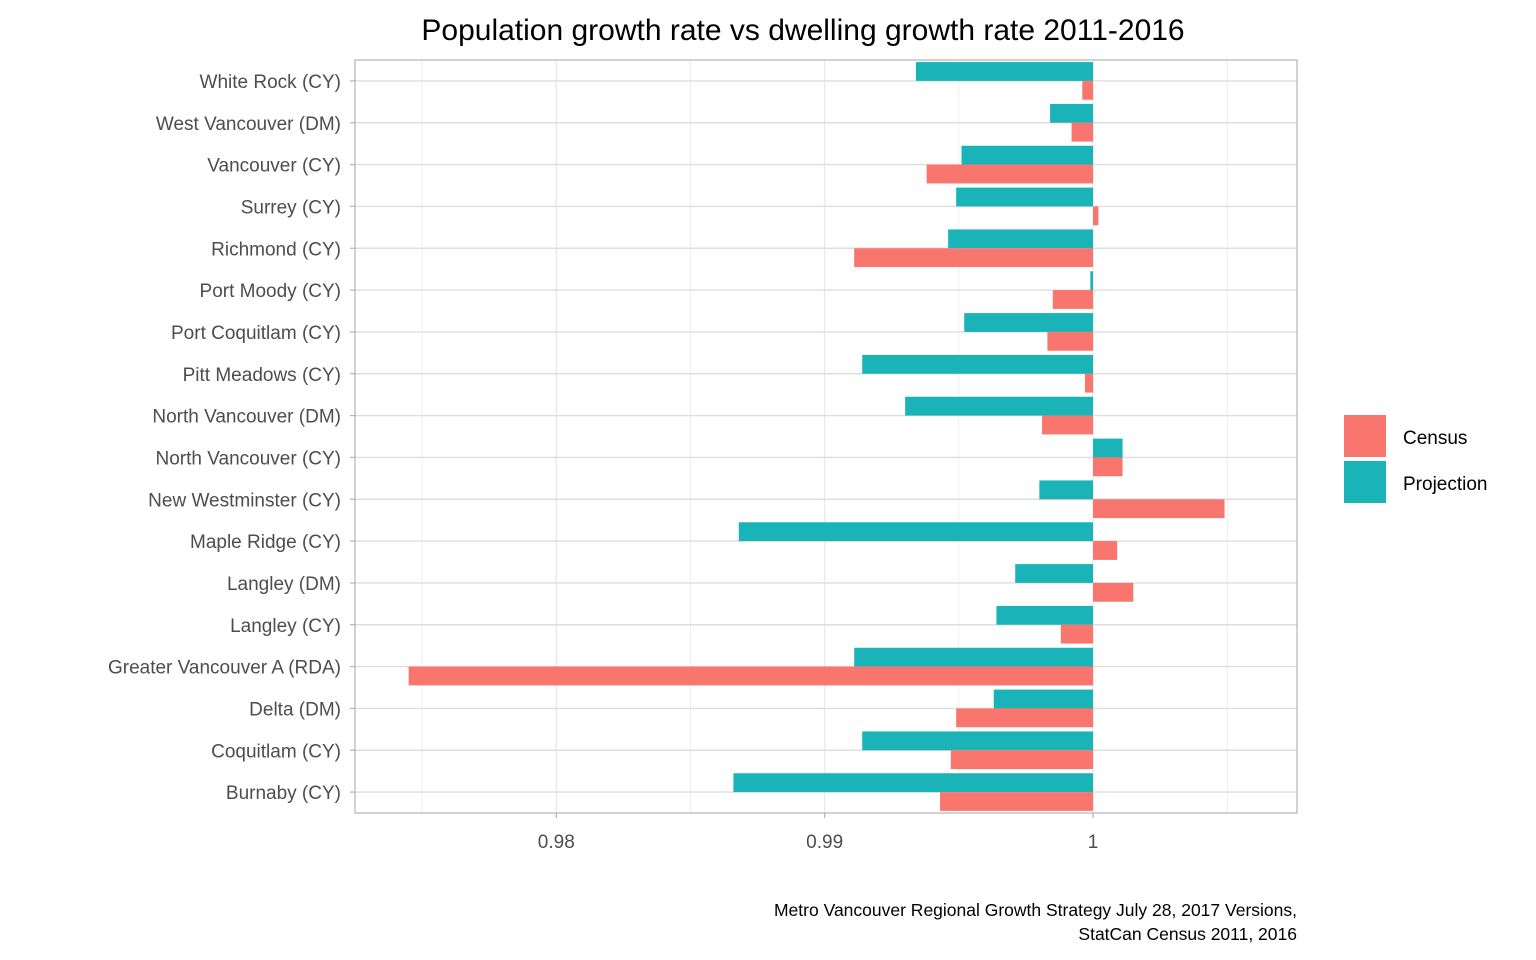  What do you see at coordinates (283, 793) in the screenshot?
I see `category-label: Burnaby (CY)` at bounding box center [283, 793].